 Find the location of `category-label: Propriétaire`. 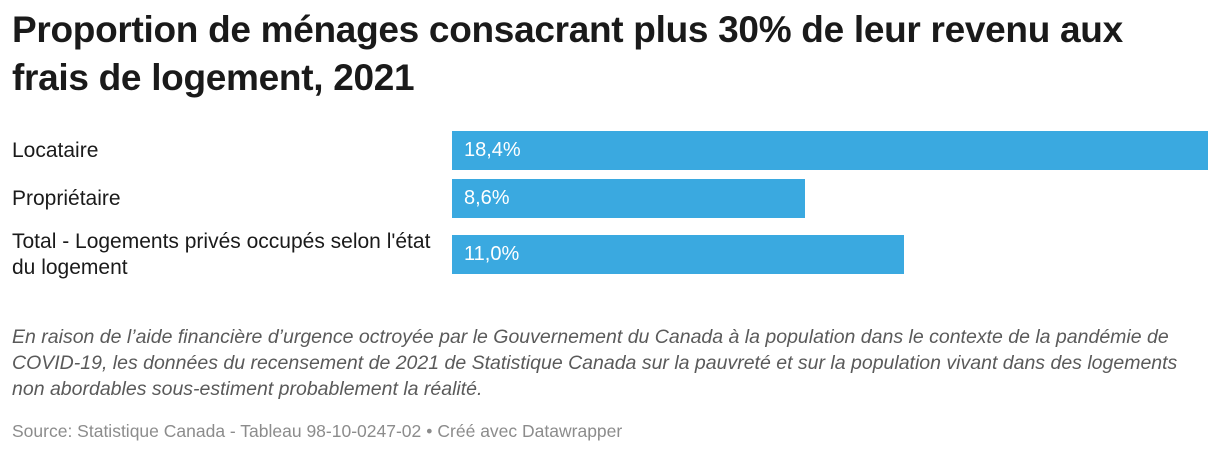

category-label: Propriétaire is located at coordinates (66, 198).